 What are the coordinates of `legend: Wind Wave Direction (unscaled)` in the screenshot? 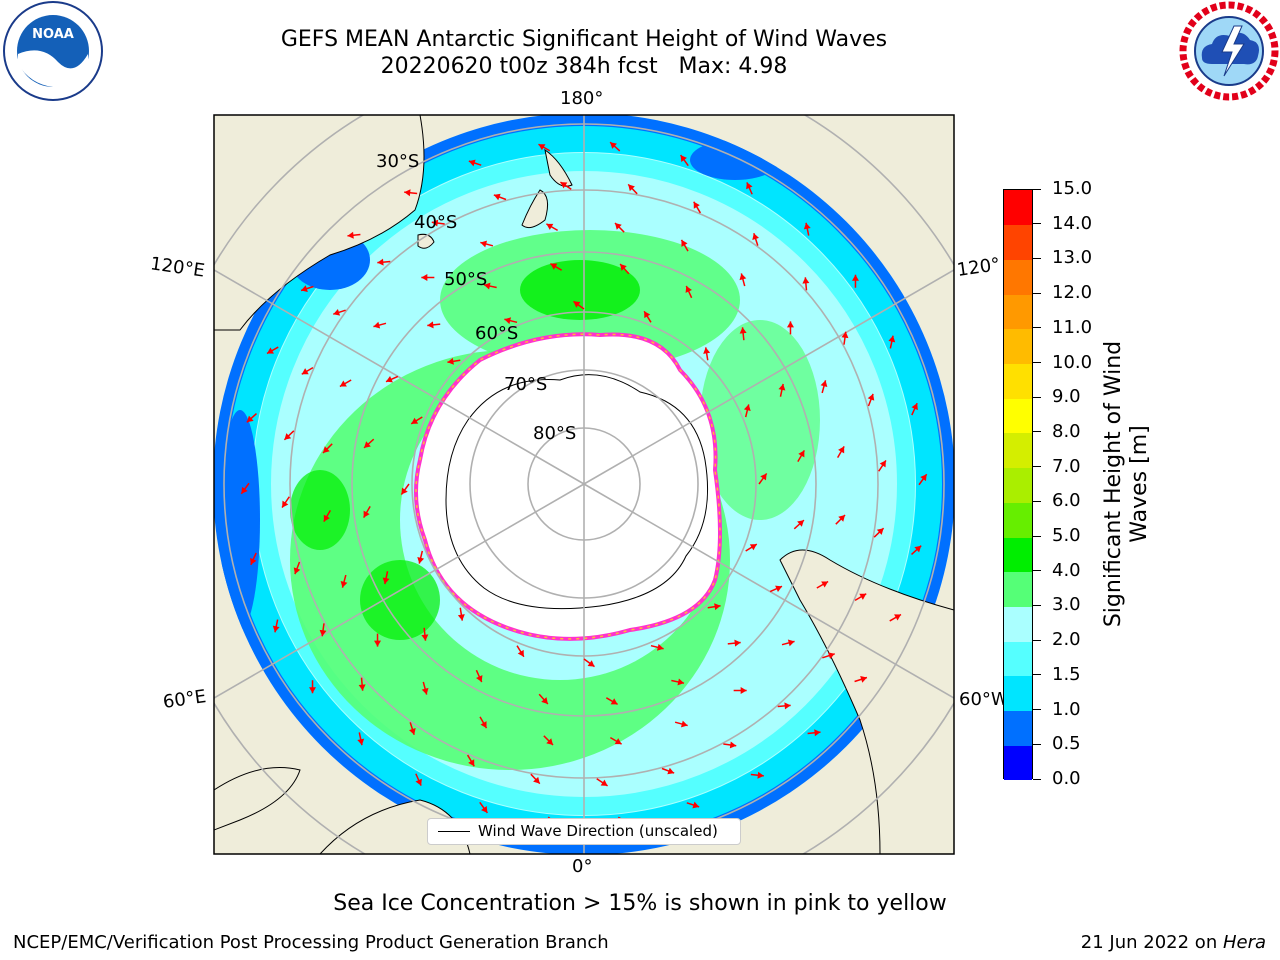 It's located at (584, 831).